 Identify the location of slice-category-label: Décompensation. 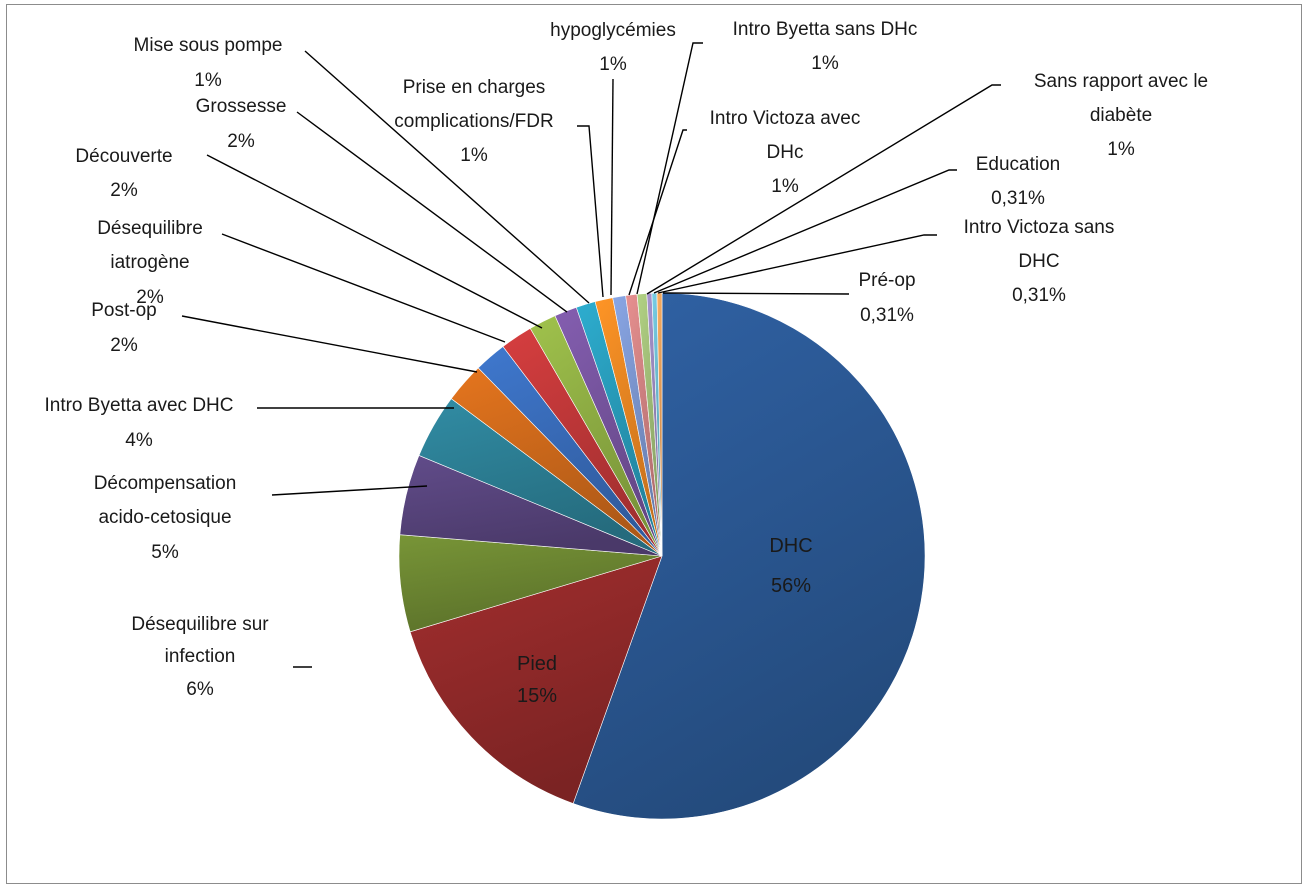
(165, 483).